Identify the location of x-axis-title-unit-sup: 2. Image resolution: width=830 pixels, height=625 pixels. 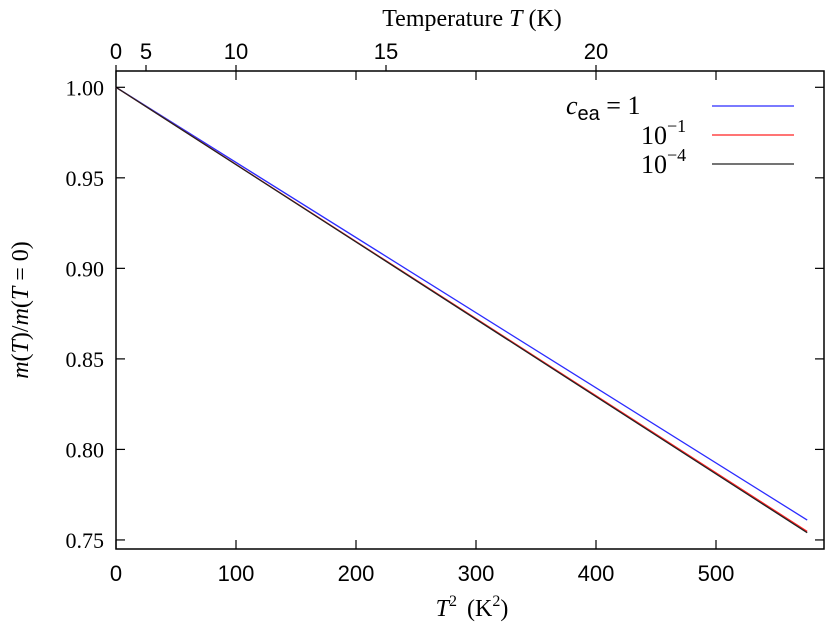
(496, 601).